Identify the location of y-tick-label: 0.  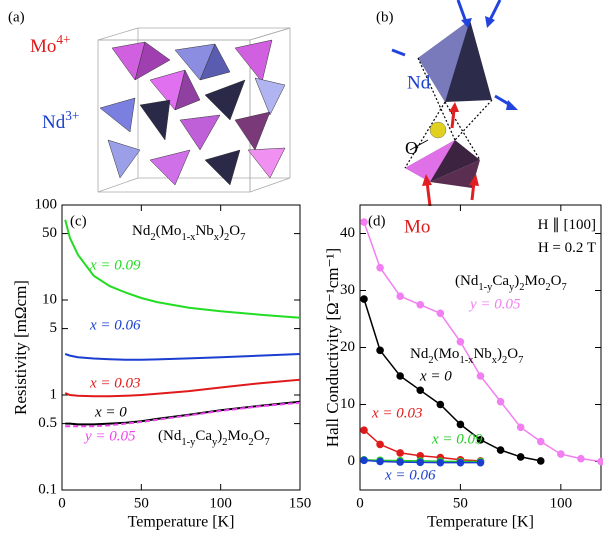
(352, 461).